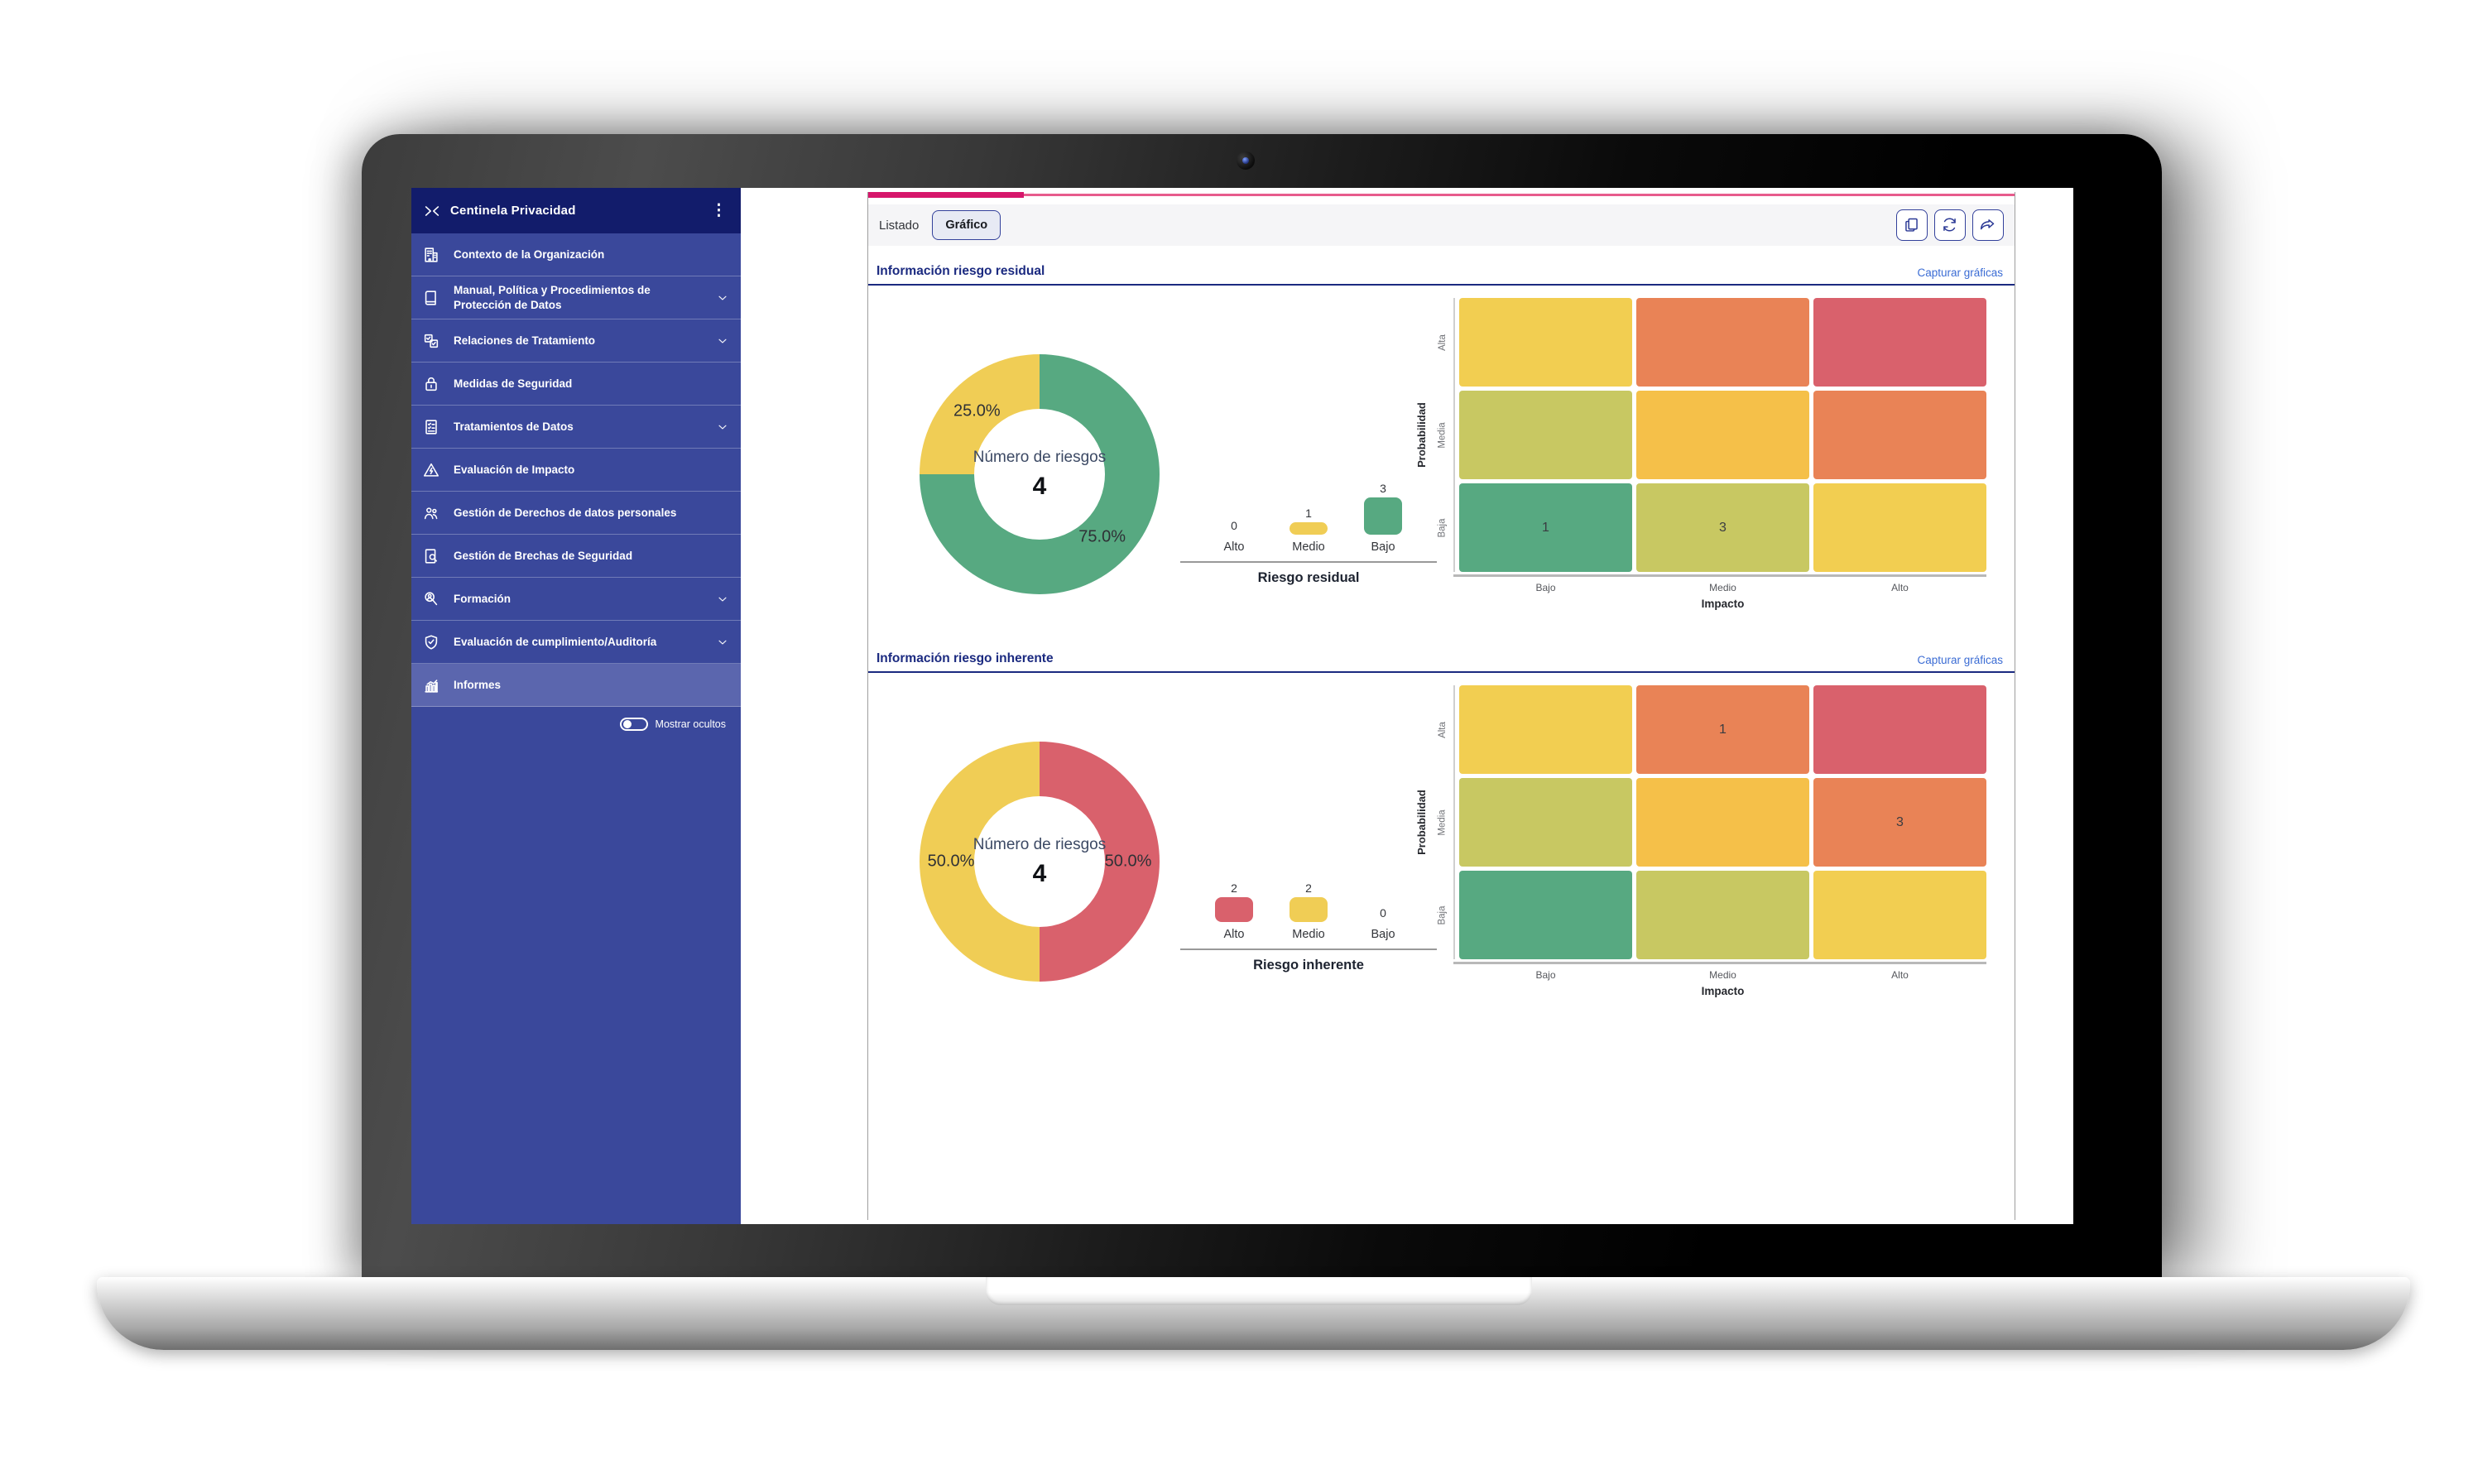 The image size is (2483, 1484). I want to click on donut-center-label: Número de riesgos, so click(1040, 457).